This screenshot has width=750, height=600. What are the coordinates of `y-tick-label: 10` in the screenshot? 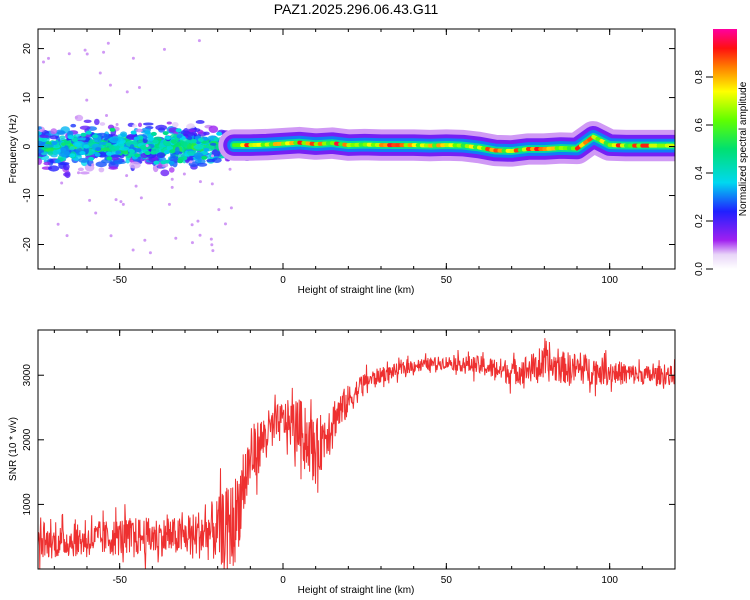 It's located at (27, 98).